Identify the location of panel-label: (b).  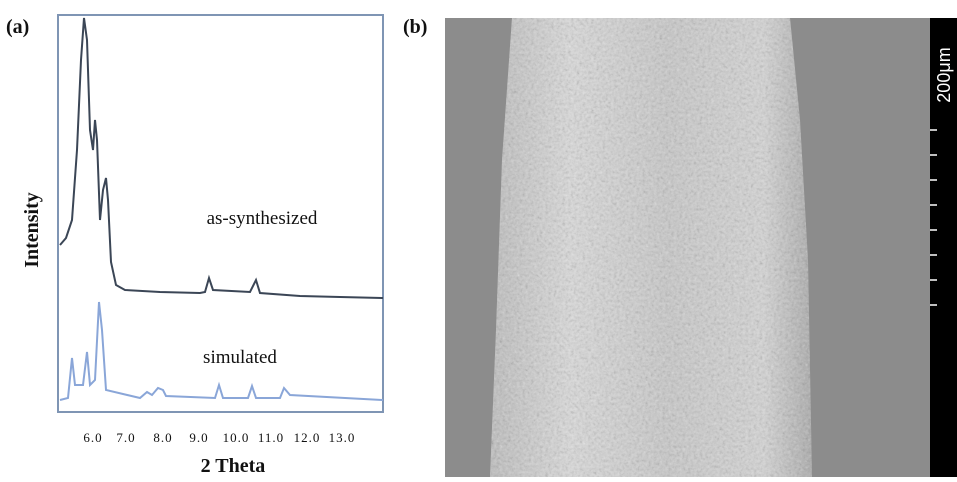
(415, 27).